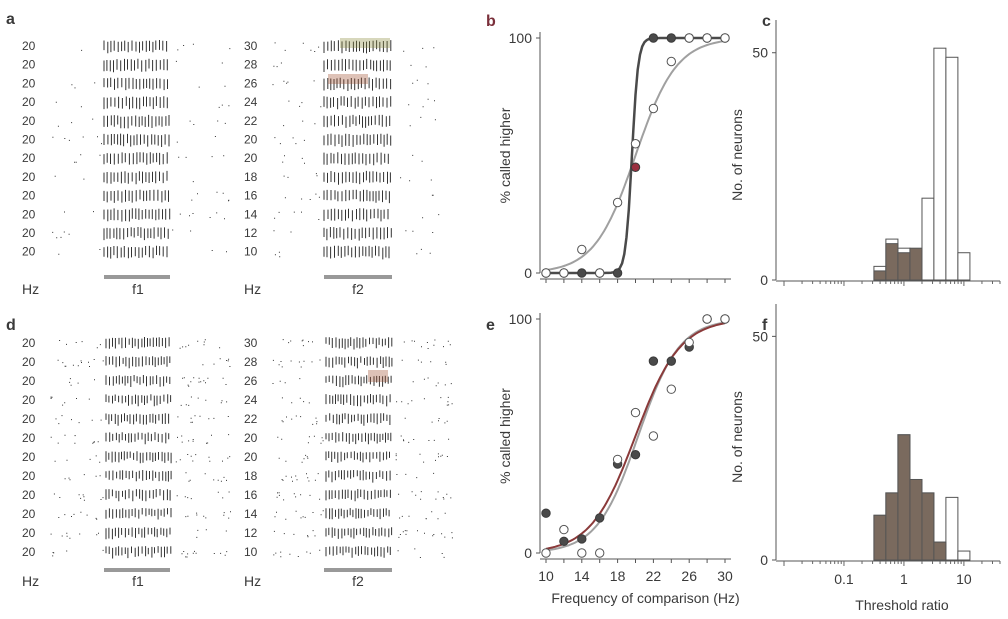  I want to click on hz-label: Hz, so click(30, 581).